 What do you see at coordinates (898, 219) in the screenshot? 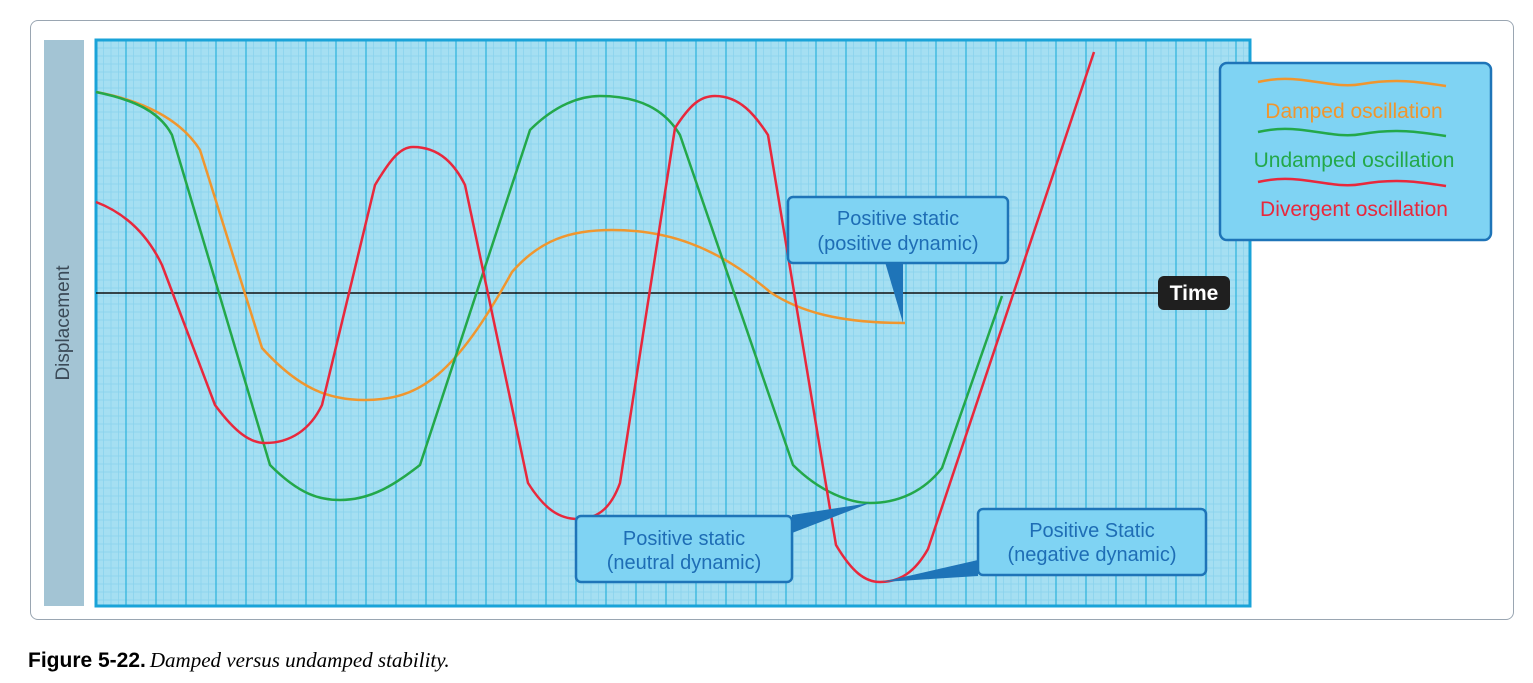
I see `callout-positive-dynamic-line1: Positive static` at bounding box center [898, 219].